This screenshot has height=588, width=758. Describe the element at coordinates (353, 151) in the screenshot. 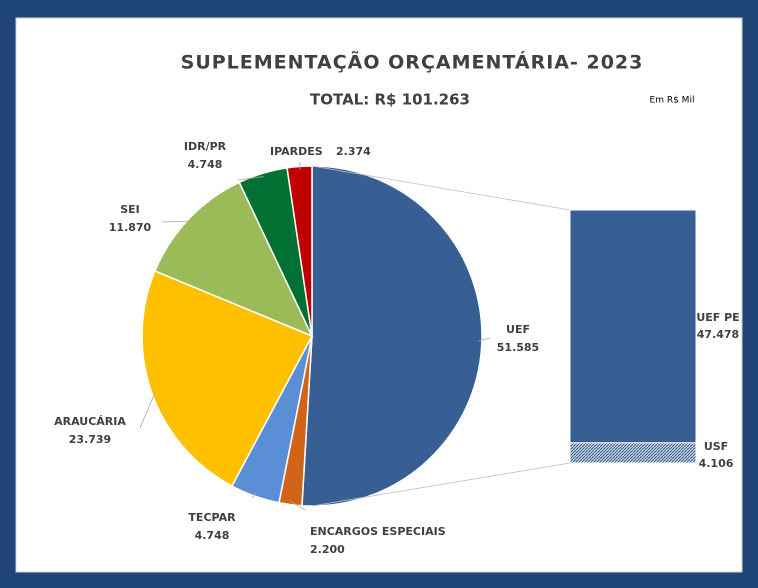

I see `slice-value: 2.374` at that location.